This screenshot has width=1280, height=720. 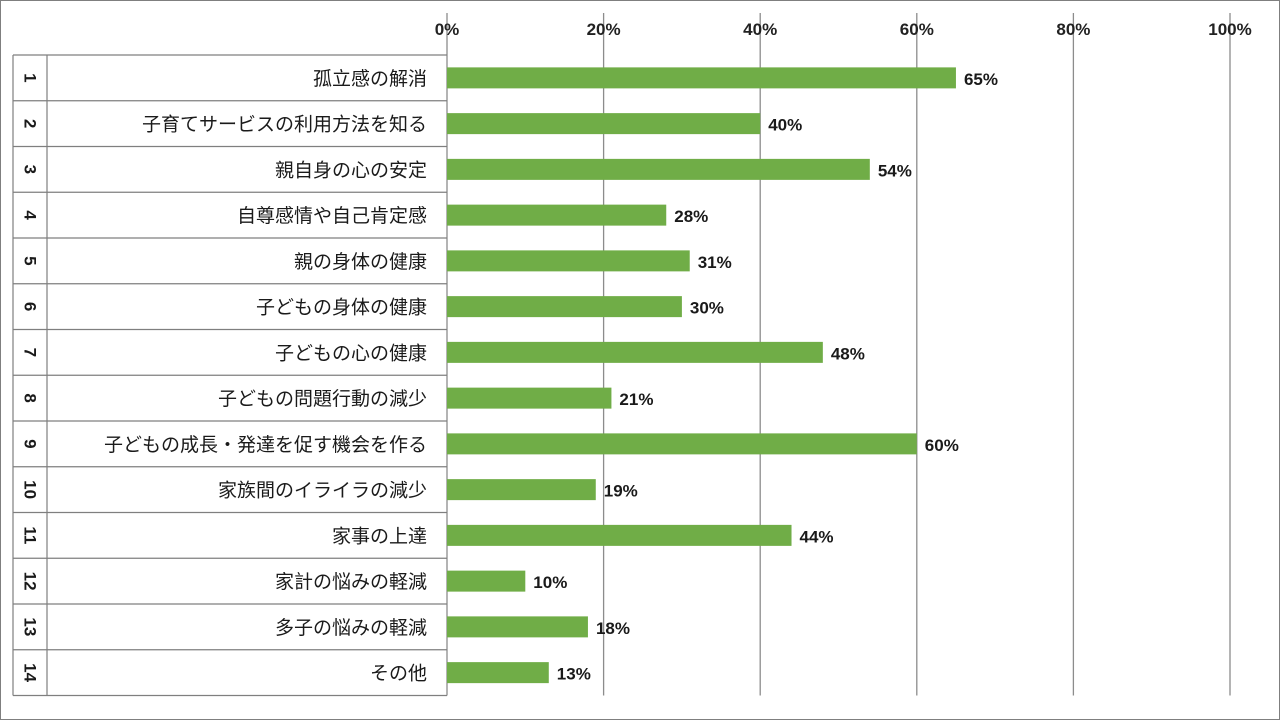 I want to click on category-label: 孤立感の解消, so click(x=370, y=79).